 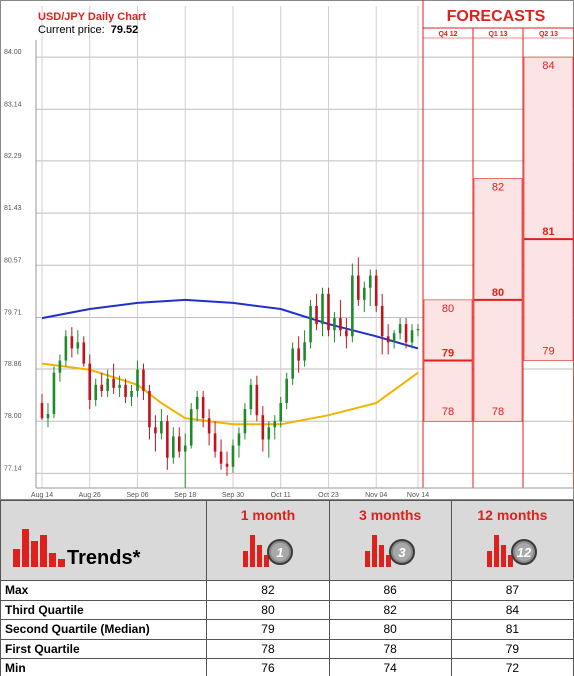 What do you see at coordinates (185, 495) in the screenshot?
I see `x-tick-label: Sep 18` at bounding box center [185, 495].